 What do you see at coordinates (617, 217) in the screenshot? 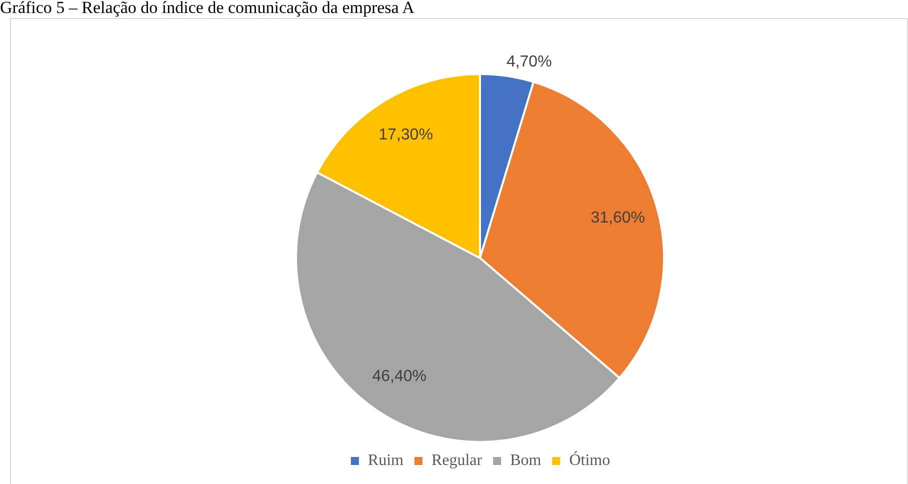
I see `data-label: 31,60%` at bounding box center [617, 217].